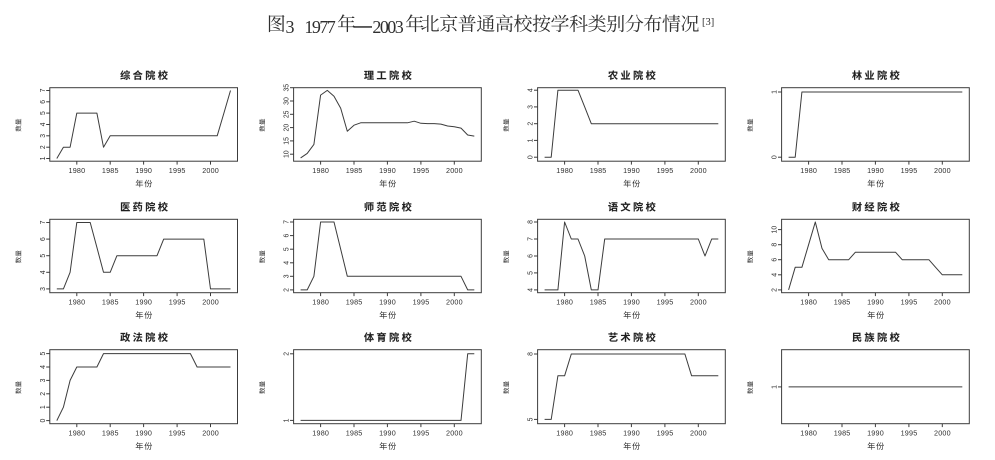 This screenshot has height=460, width=995. Describe the element at coordinates (708, 22) in the screenshot. I see `svg-text: [3]` at that location.